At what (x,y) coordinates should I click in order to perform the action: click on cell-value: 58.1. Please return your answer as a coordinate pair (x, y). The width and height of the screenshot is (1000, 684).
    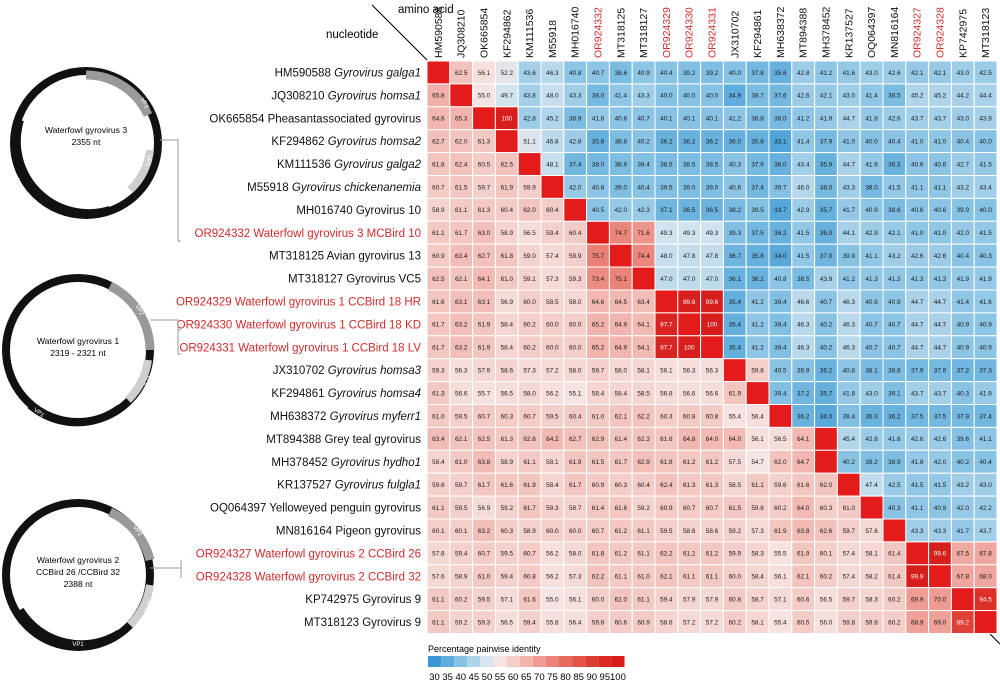
    Looking at the image, I should click on (552, 462).